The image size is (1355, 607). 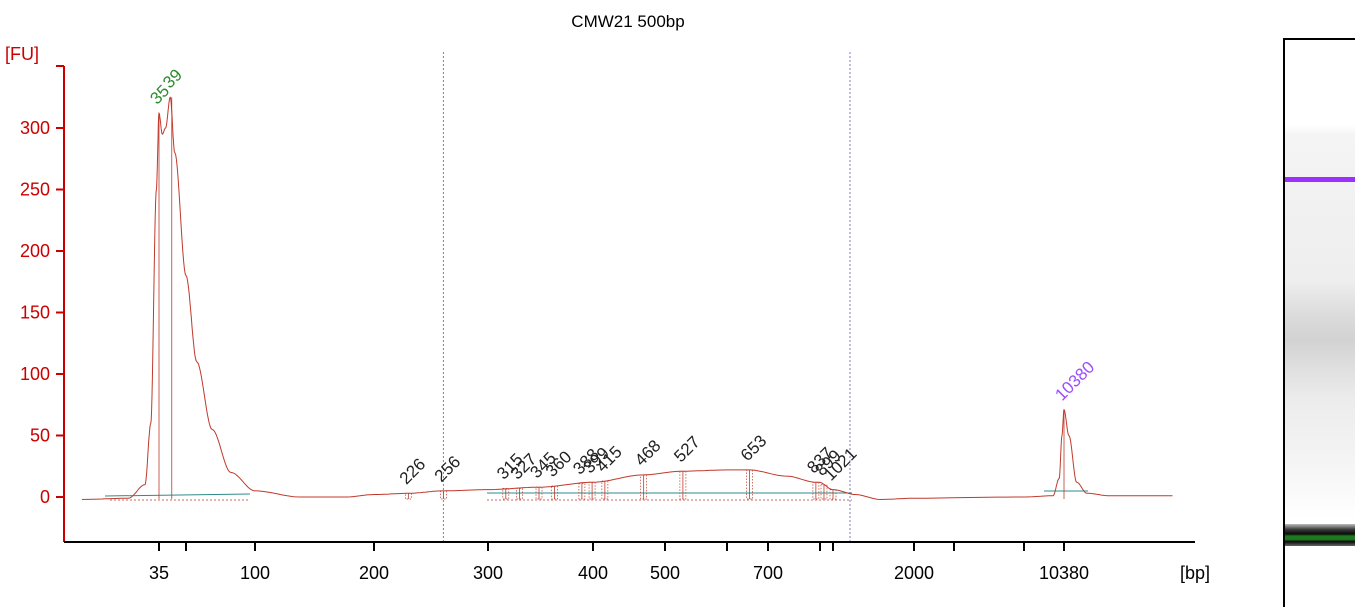 I want to click on y-tick-label: 250, so click(x=35, y=190).